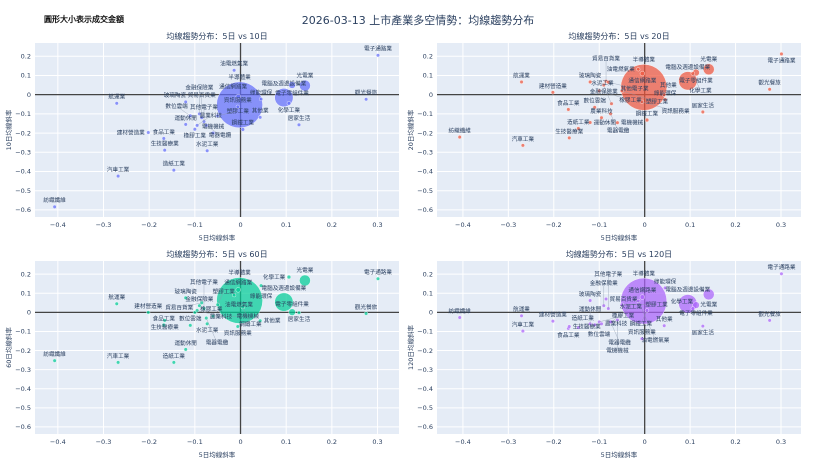 The image size is (836, 470). Describe the element at coordinates (332, 442) in the screenshot. I see `x-tick-label: 0.2` at that location.